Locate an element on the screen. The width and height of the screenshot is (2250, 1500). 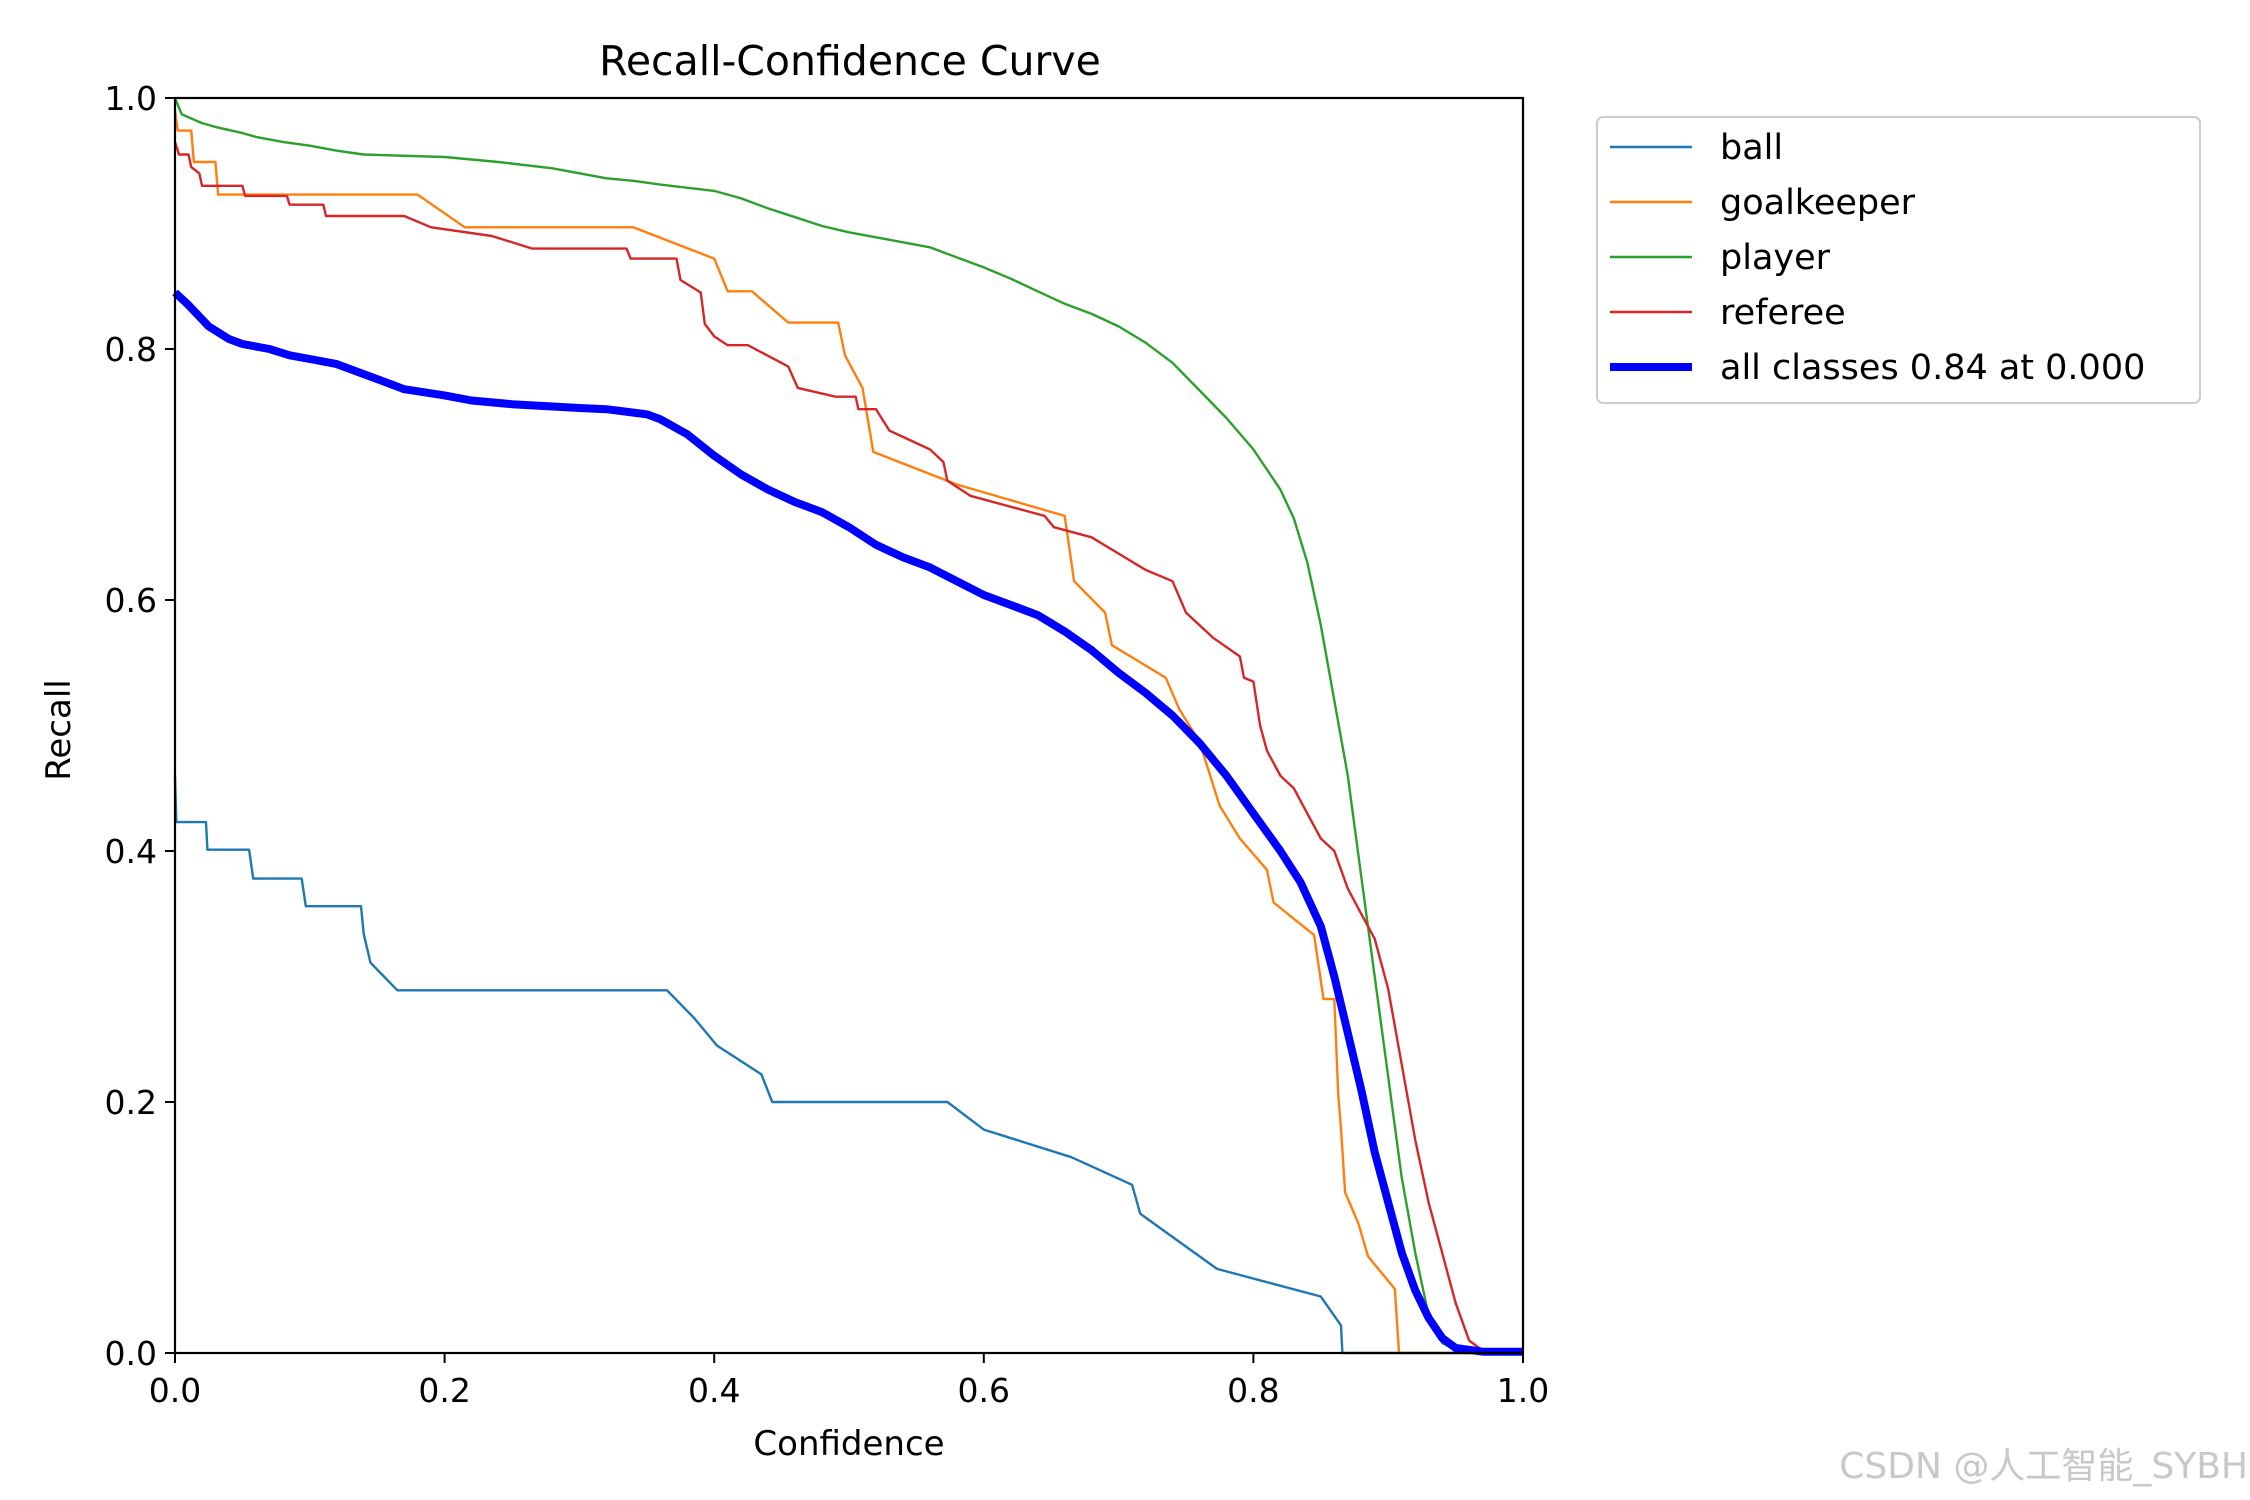
legend-label-1: goalkeeper is located at coordinates (1818, 203).